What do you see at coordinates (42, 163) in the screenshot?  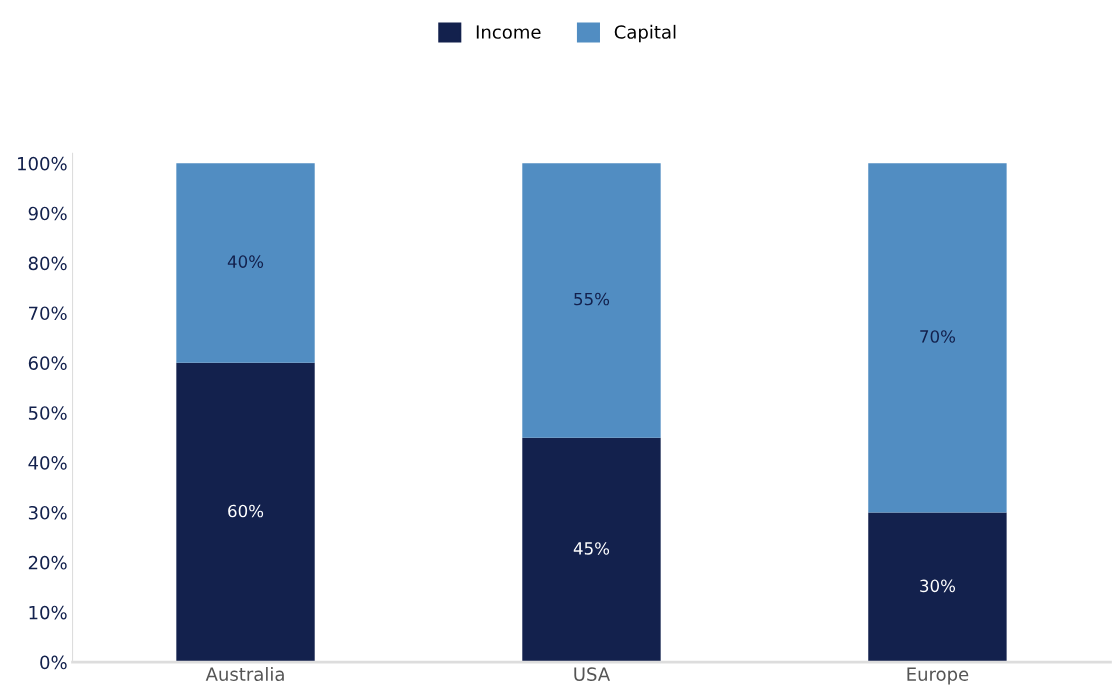 I see `y-tick-label: 100%` at bounding box center [42, 163].